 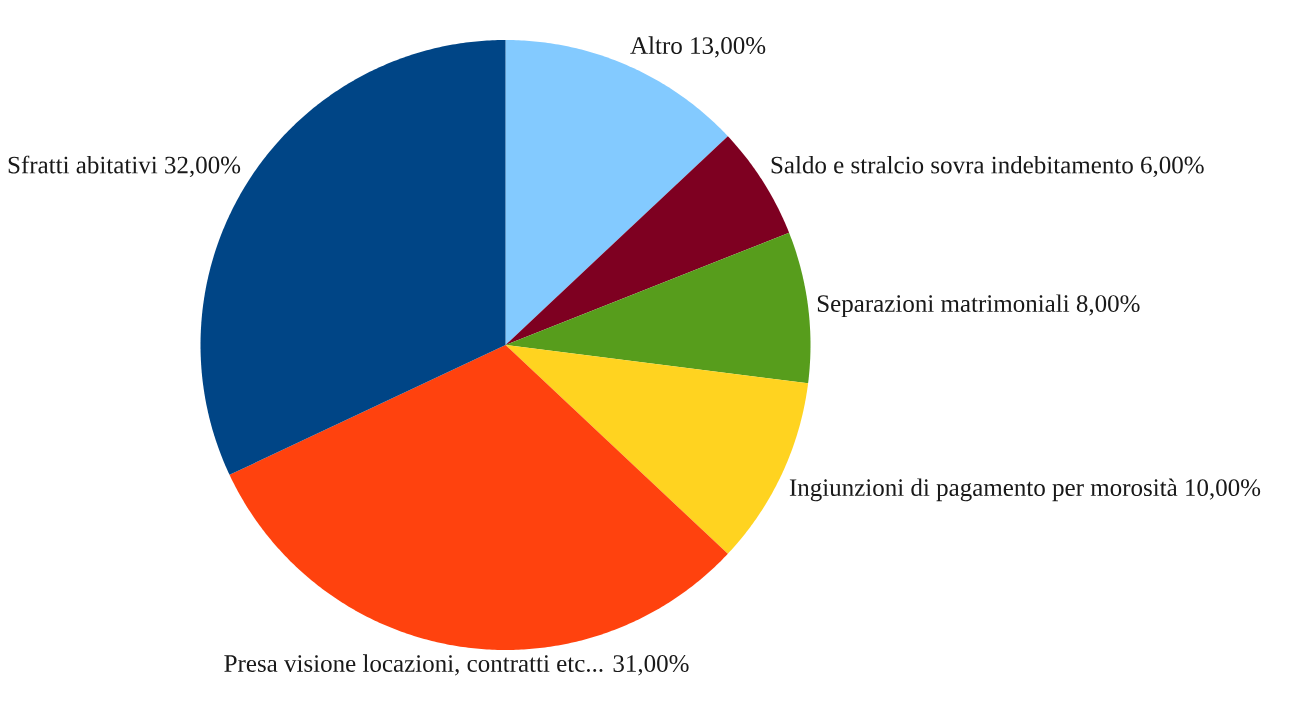 What do you see at coordinates (943, 306) in the screenshot?
I see `slice-label: Separazioni matrimoniali` at bounding box center [943, 306].